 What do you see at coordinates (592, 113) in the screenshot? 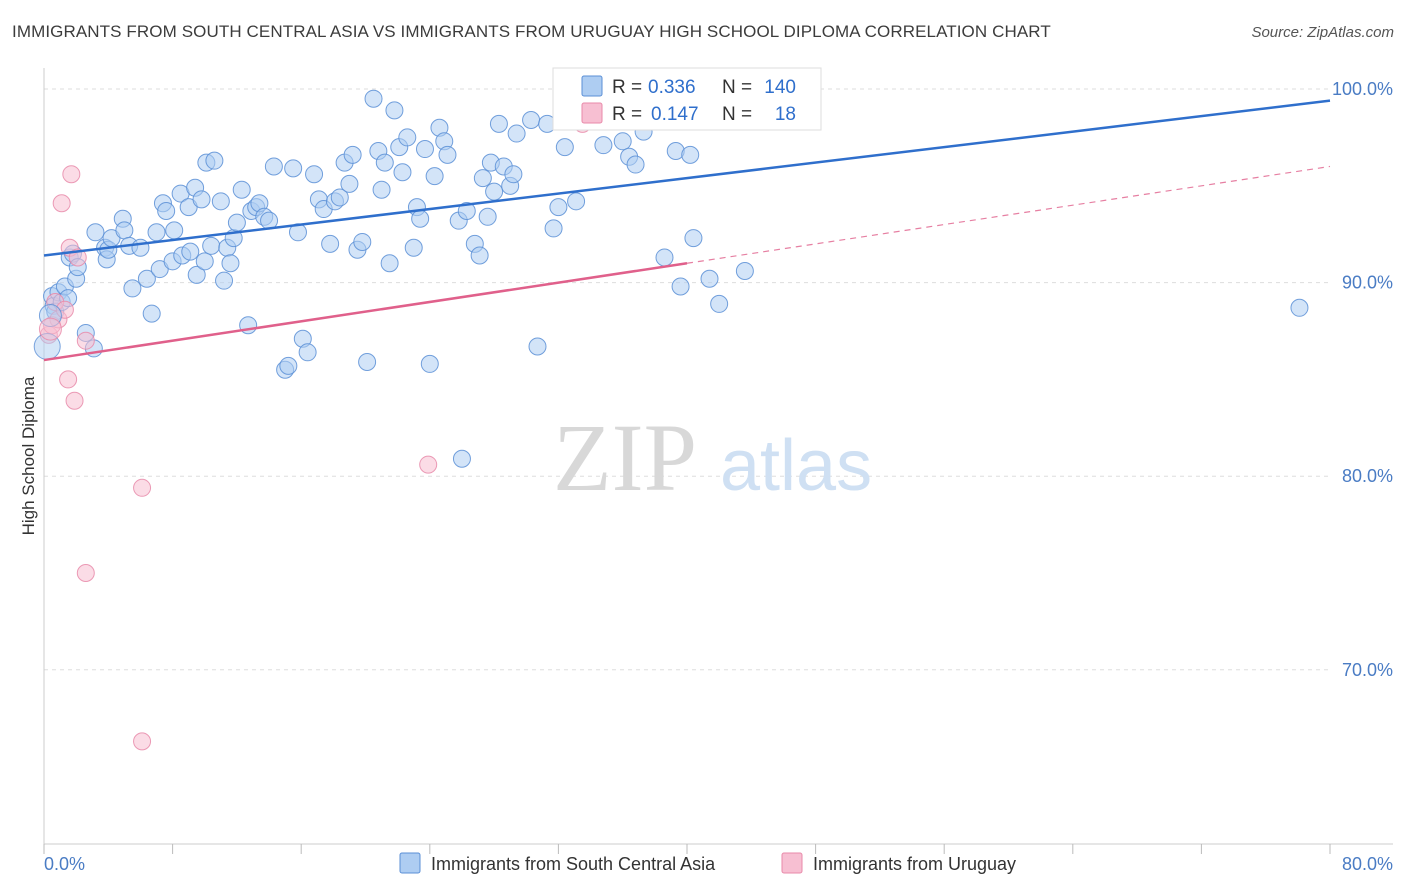
I see `stats-swatch-pink` at bounding box center [592, 113].